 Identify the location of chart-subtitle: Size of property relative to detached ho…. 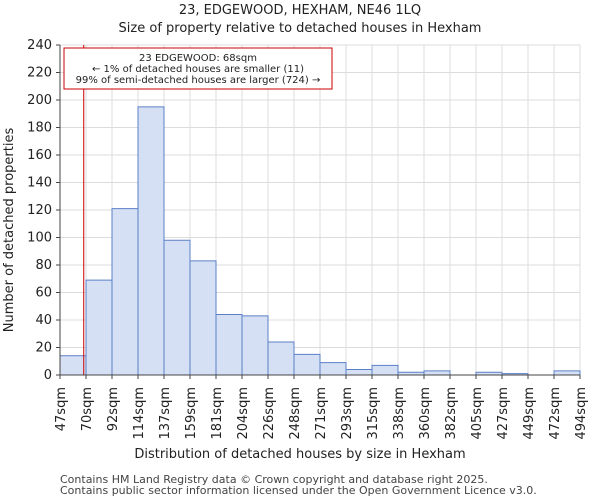
(300, 28).